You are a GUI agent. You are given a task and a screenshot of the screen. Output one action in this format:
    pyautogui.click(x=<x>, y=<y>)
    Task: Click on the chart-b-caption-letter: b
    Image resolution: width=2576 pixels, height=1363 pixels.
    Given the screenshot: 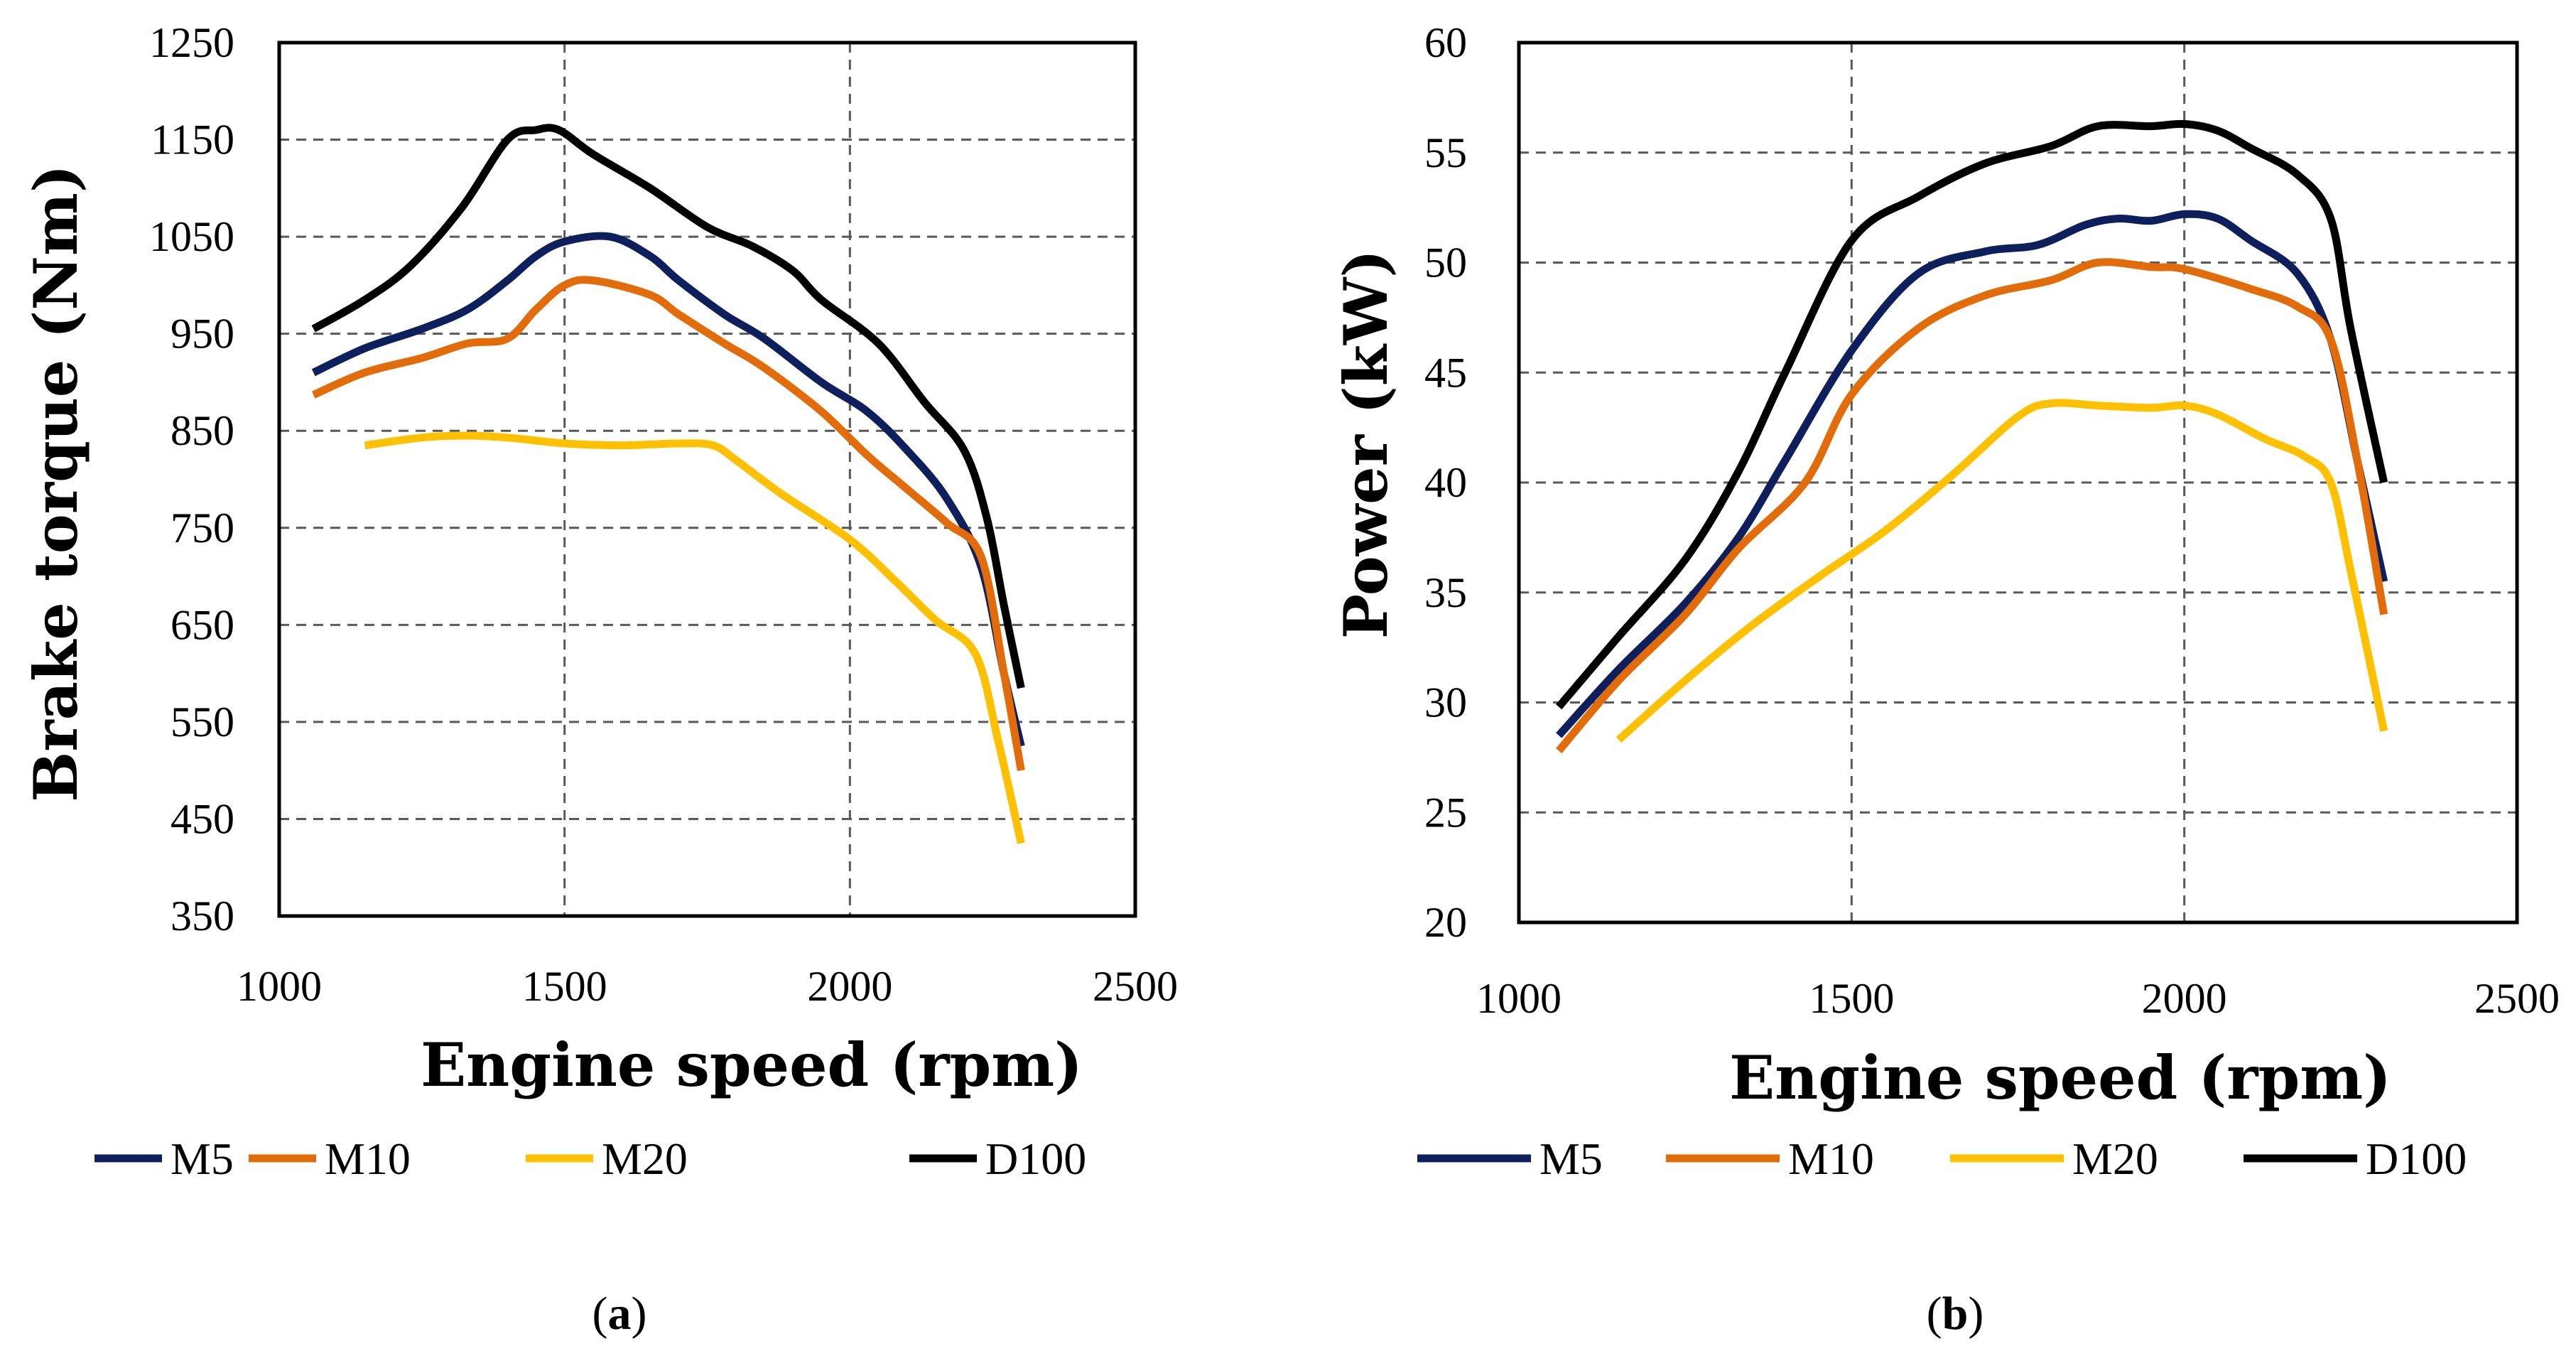 What is the action you would take?
    pyautogui.click(x=1955, y=1314)
    